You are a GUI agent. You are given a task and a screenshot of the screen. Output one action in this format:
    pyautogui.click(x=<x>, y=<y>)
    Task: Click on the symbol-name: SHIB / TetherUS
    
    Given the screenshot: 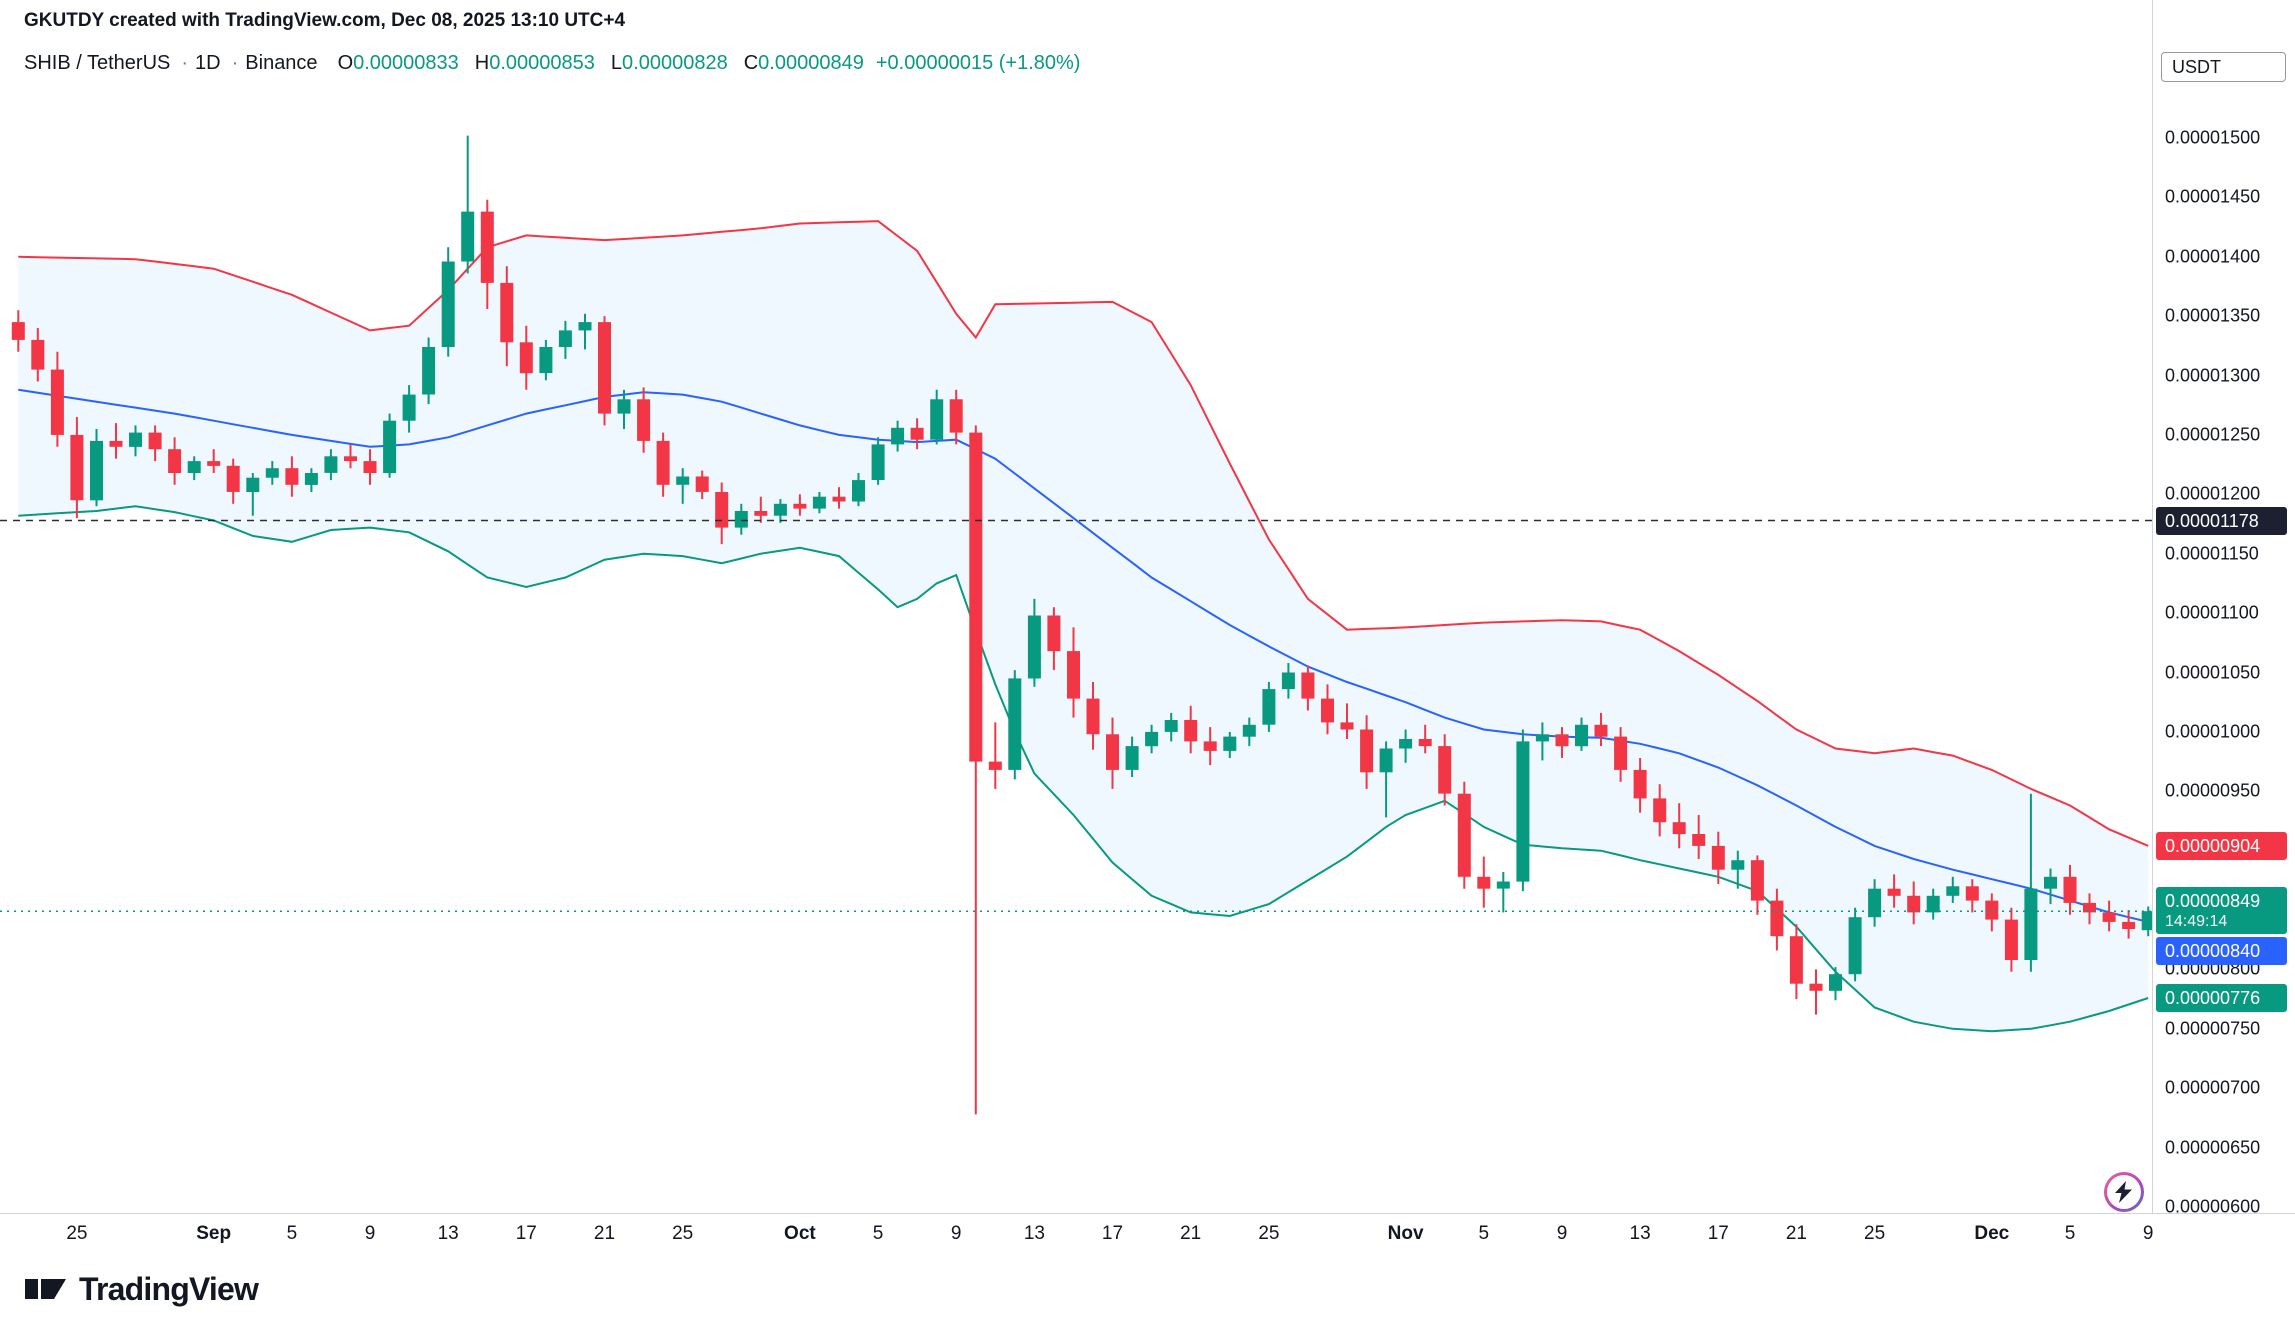 What is the action you would take?
    pyautogui.click(x=97, y=63)
    